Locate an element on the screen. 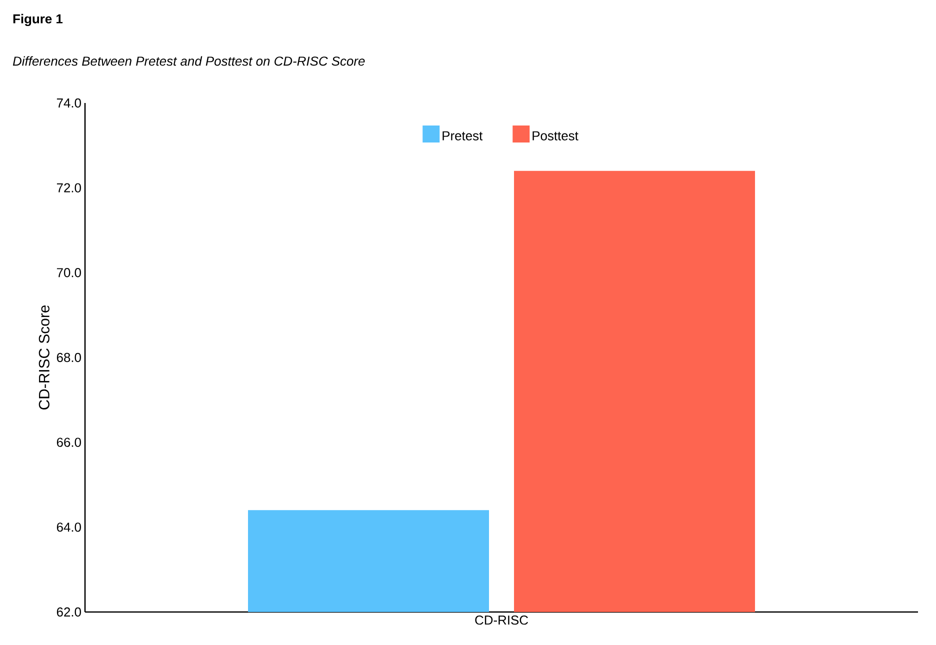 This screenshot has width=936, height=645. y-tick-label: 72.0 is located at coordinates (68, 187).